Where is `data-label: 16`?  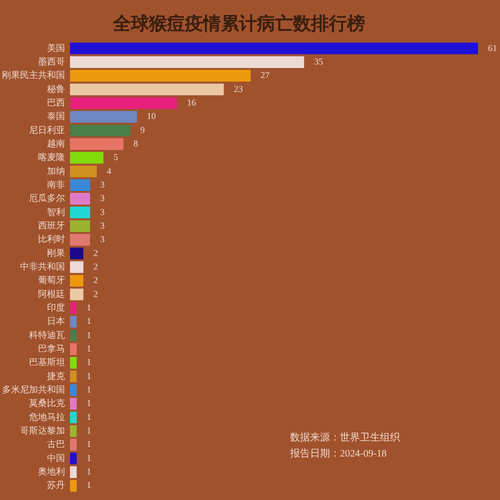
data-label: 16 is located at coordinates (192, 102).